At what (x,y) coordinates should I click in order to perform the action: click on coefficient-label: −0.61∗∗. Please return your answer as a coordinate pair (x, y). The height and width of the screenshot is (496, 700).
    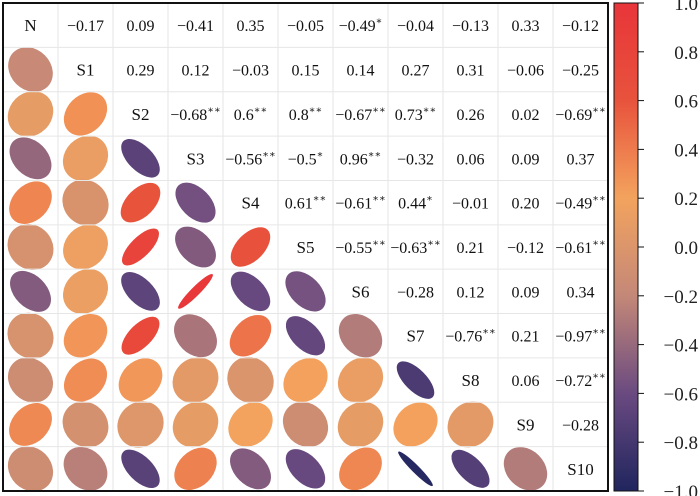
    Looking at the image, I should click on (580, 247).